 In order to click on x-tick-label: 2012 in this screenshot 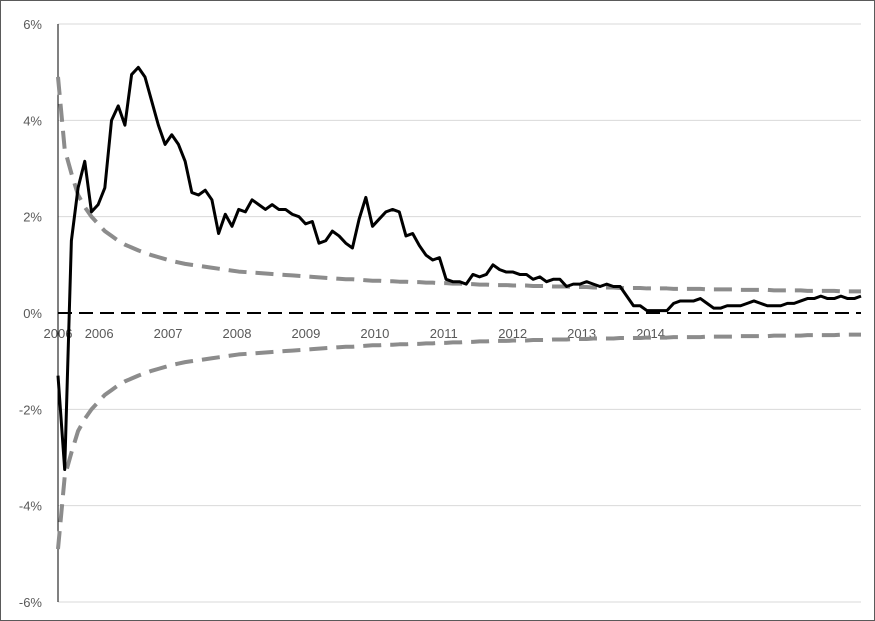, I will do `click(512, 333)`.